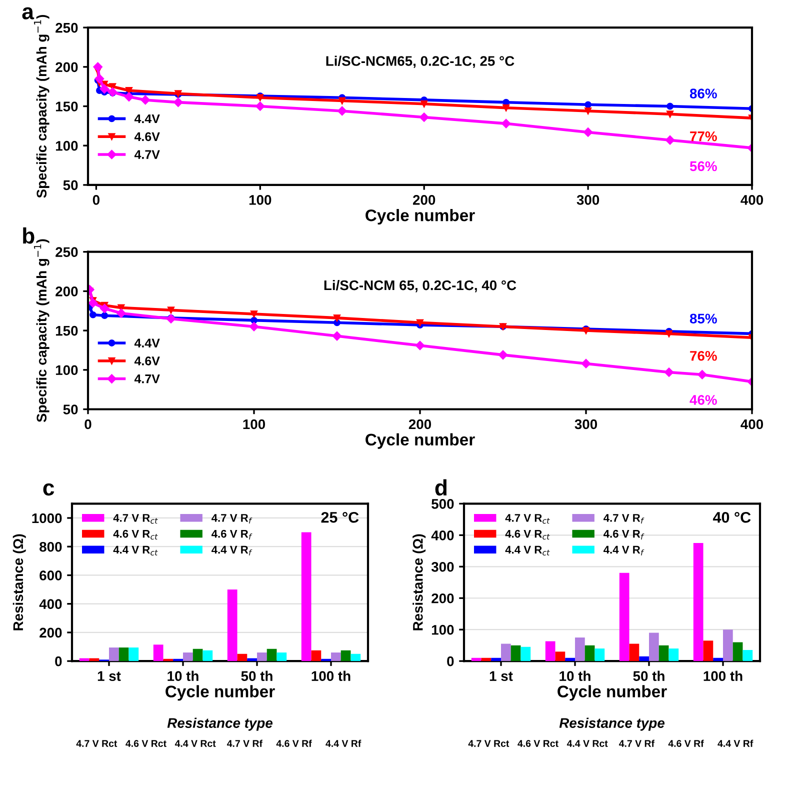 The height and width of the screenshot is (787, 800). I want to click on chart-title: b, so click(28, 235).